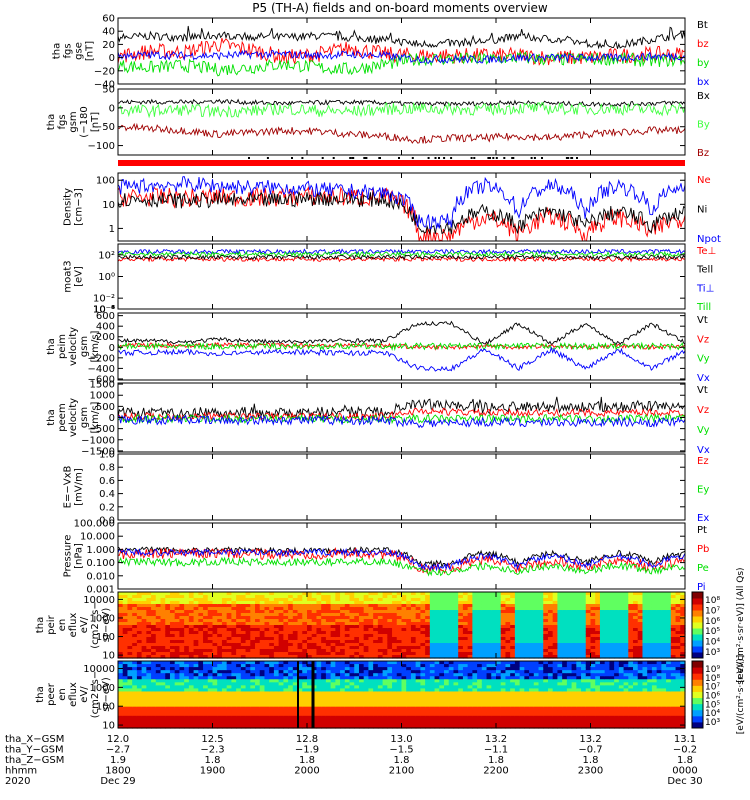  Describe the element at coordinates (107, 468) in the screenshot. I see `y-tick-label: 0.8` at that location.